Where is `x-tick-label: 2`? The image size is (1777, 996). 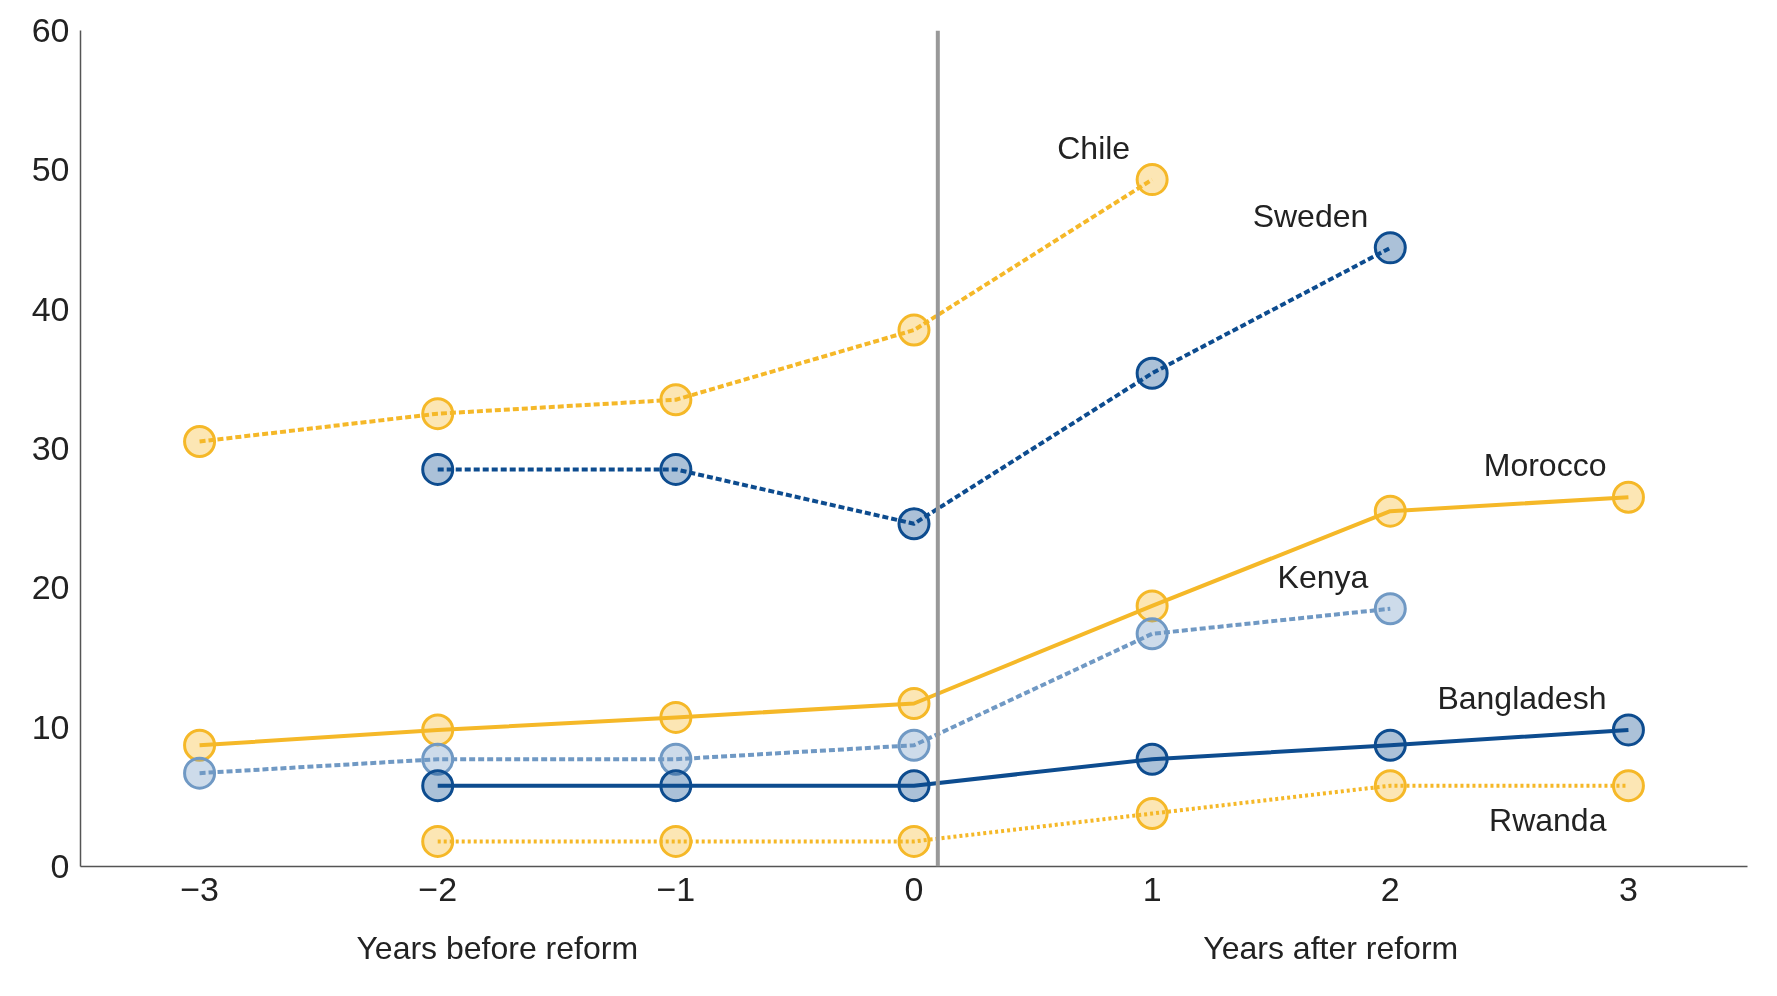 x-tick-label: 2 is located at coordinates (1390, 888).